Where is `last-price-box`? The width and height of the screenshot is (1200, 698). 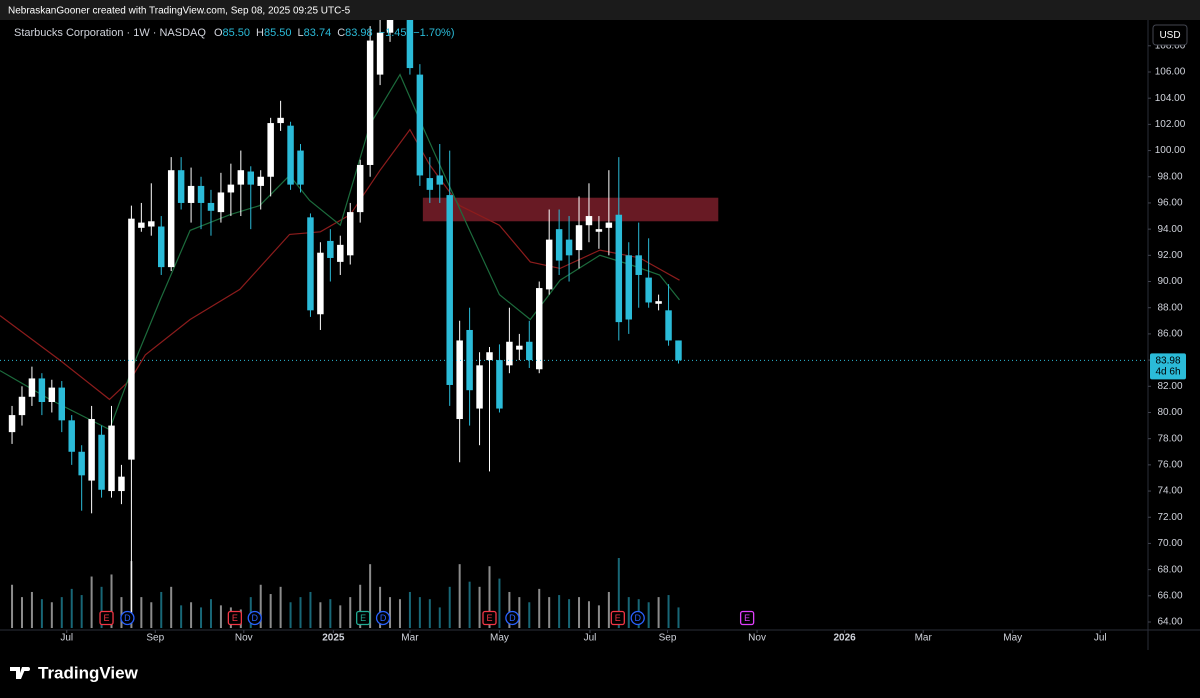
last-price-box is located at coordinates (1168, 366).